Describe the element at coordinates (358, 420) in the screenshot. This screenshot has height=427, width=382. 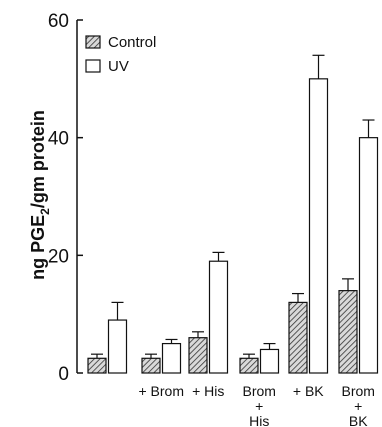
I see `x-category-label: BK` at that location.